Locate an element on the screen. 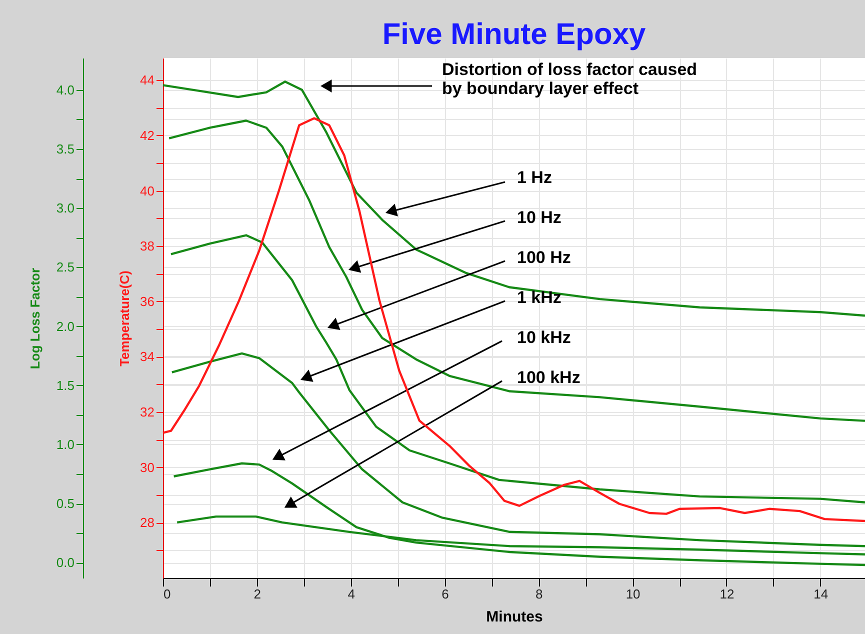 The height and width of the screenshot is (634, 865). y-tick-label: 1.0 is located at coordinates (65, 444).